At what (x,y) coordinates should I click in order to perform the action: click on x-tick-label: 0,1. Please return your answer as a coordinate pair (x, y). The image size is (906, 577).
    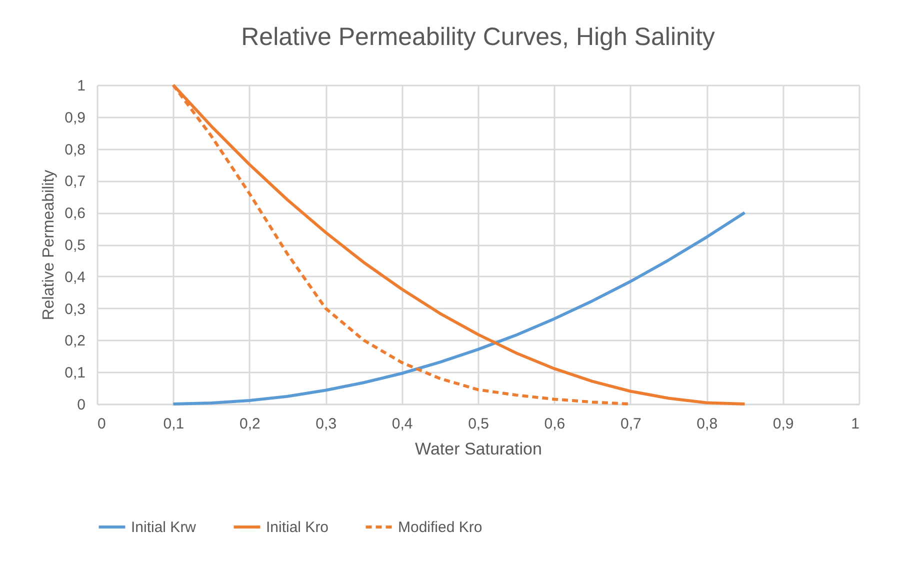
    Looking at the image, I should click on (173, 424).